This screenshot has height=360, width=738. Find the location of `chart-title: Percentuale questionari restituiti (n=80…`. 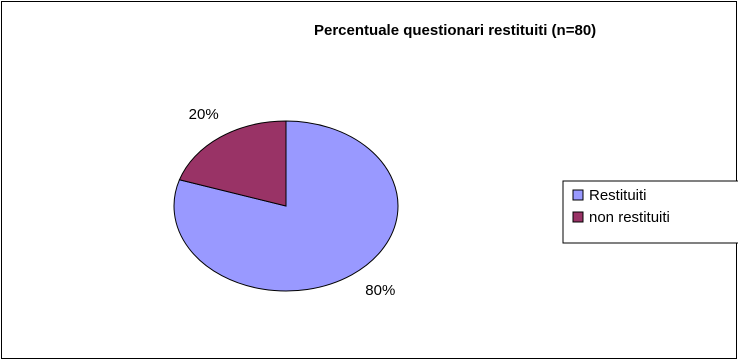

chart-title: Percentuale questionari restituiti (n=80… is located at coordinates (455, 30).